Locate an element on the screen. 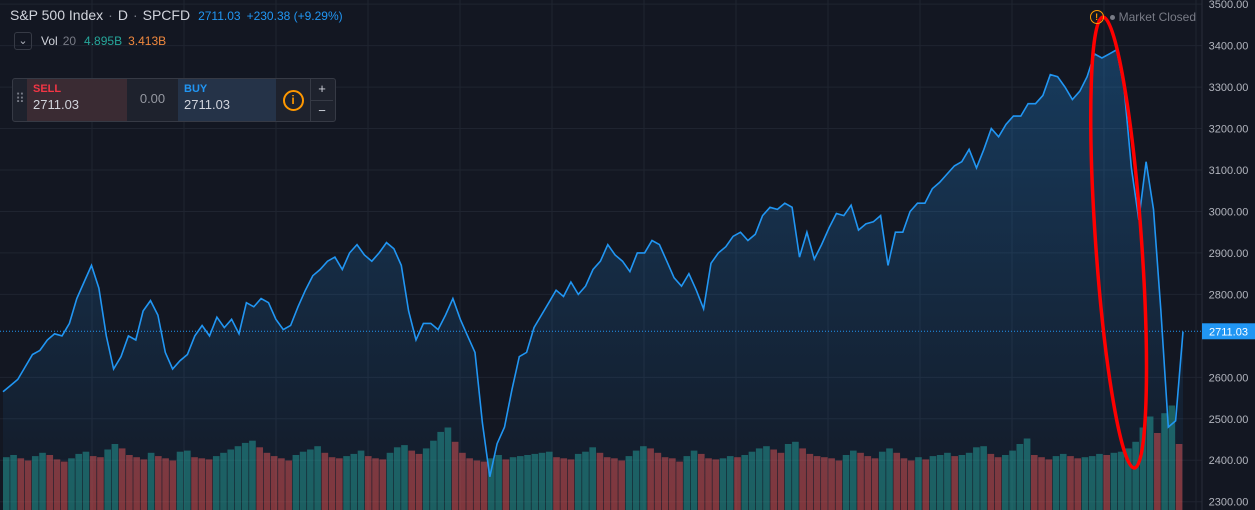 The width and height of the screenshot is (1255, 510). price-tick-label: 3400.00 is located at coordinates (1229, 47).